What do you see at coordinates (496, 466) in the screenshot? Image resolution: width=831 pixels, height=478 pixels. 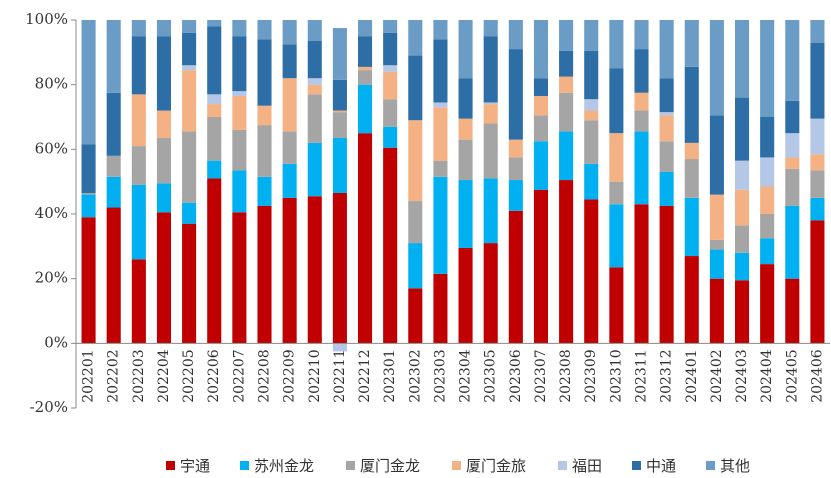 I see `legend-label: 厦门金旅` at bounding box center [496, 466].